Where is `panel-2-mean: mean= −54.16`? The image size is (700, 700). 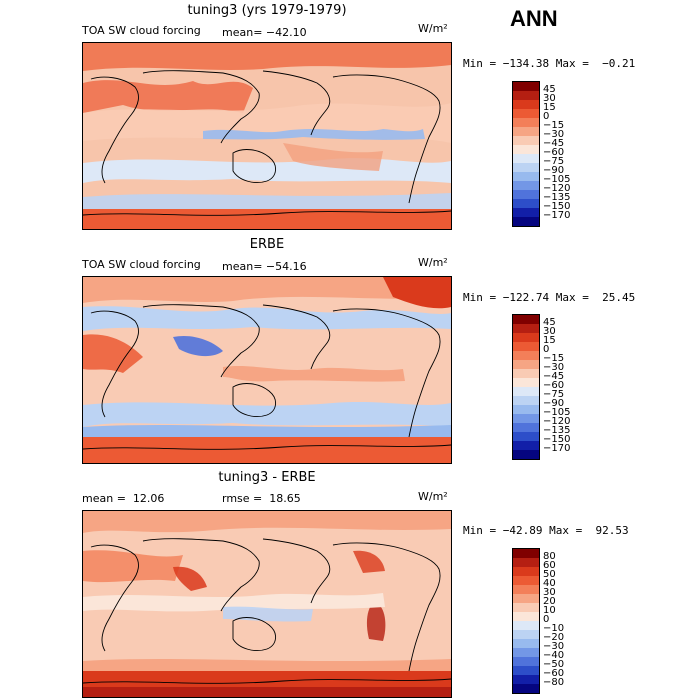
panel-2-mean: mean= −54.16 is located at coordinates (264, 266).